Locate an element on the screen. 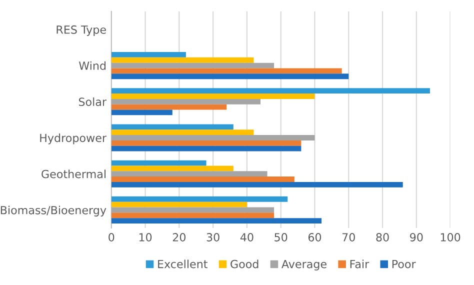 This screenshot has width=474, height=285. y-tick-label: RES Type is located at coordinates (81, 30).